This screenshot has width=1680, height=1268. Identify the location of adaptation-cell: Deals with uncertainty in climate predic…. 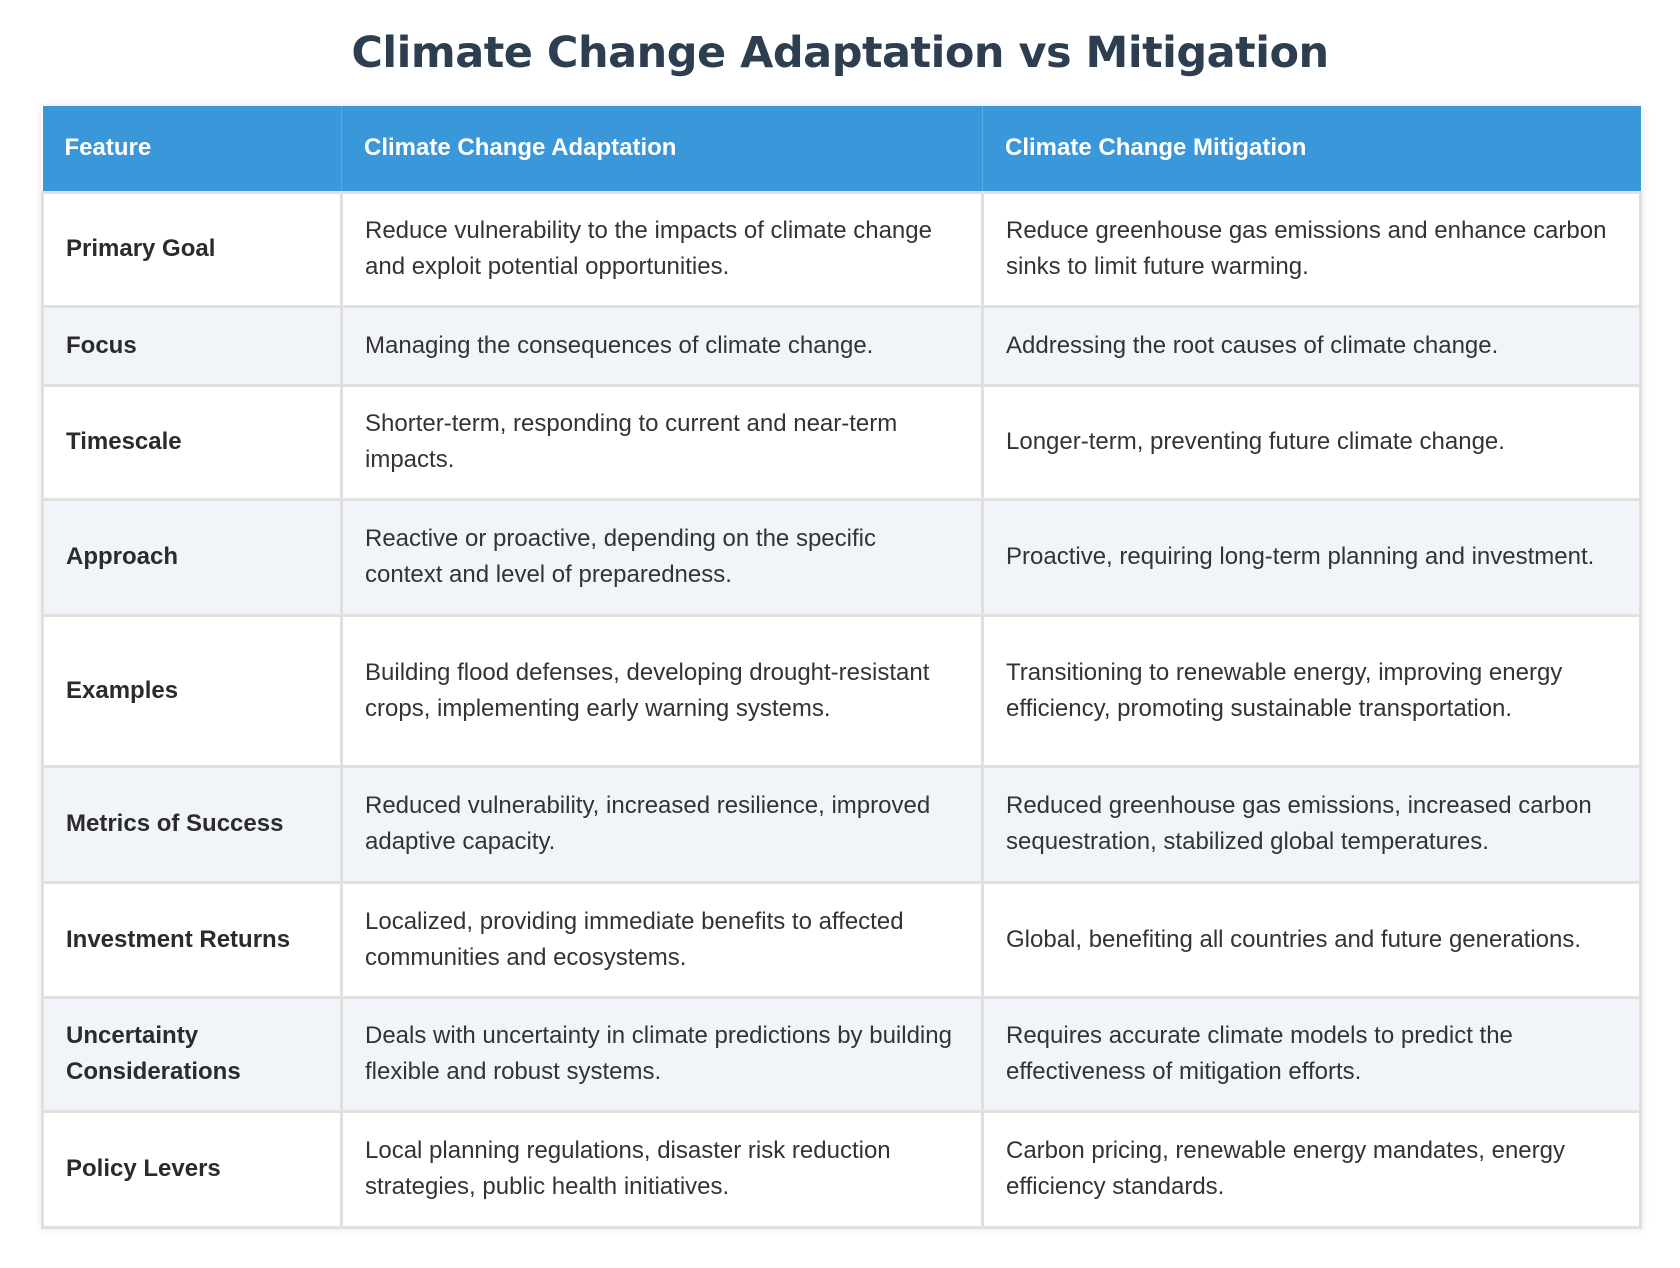
(662, 1054).